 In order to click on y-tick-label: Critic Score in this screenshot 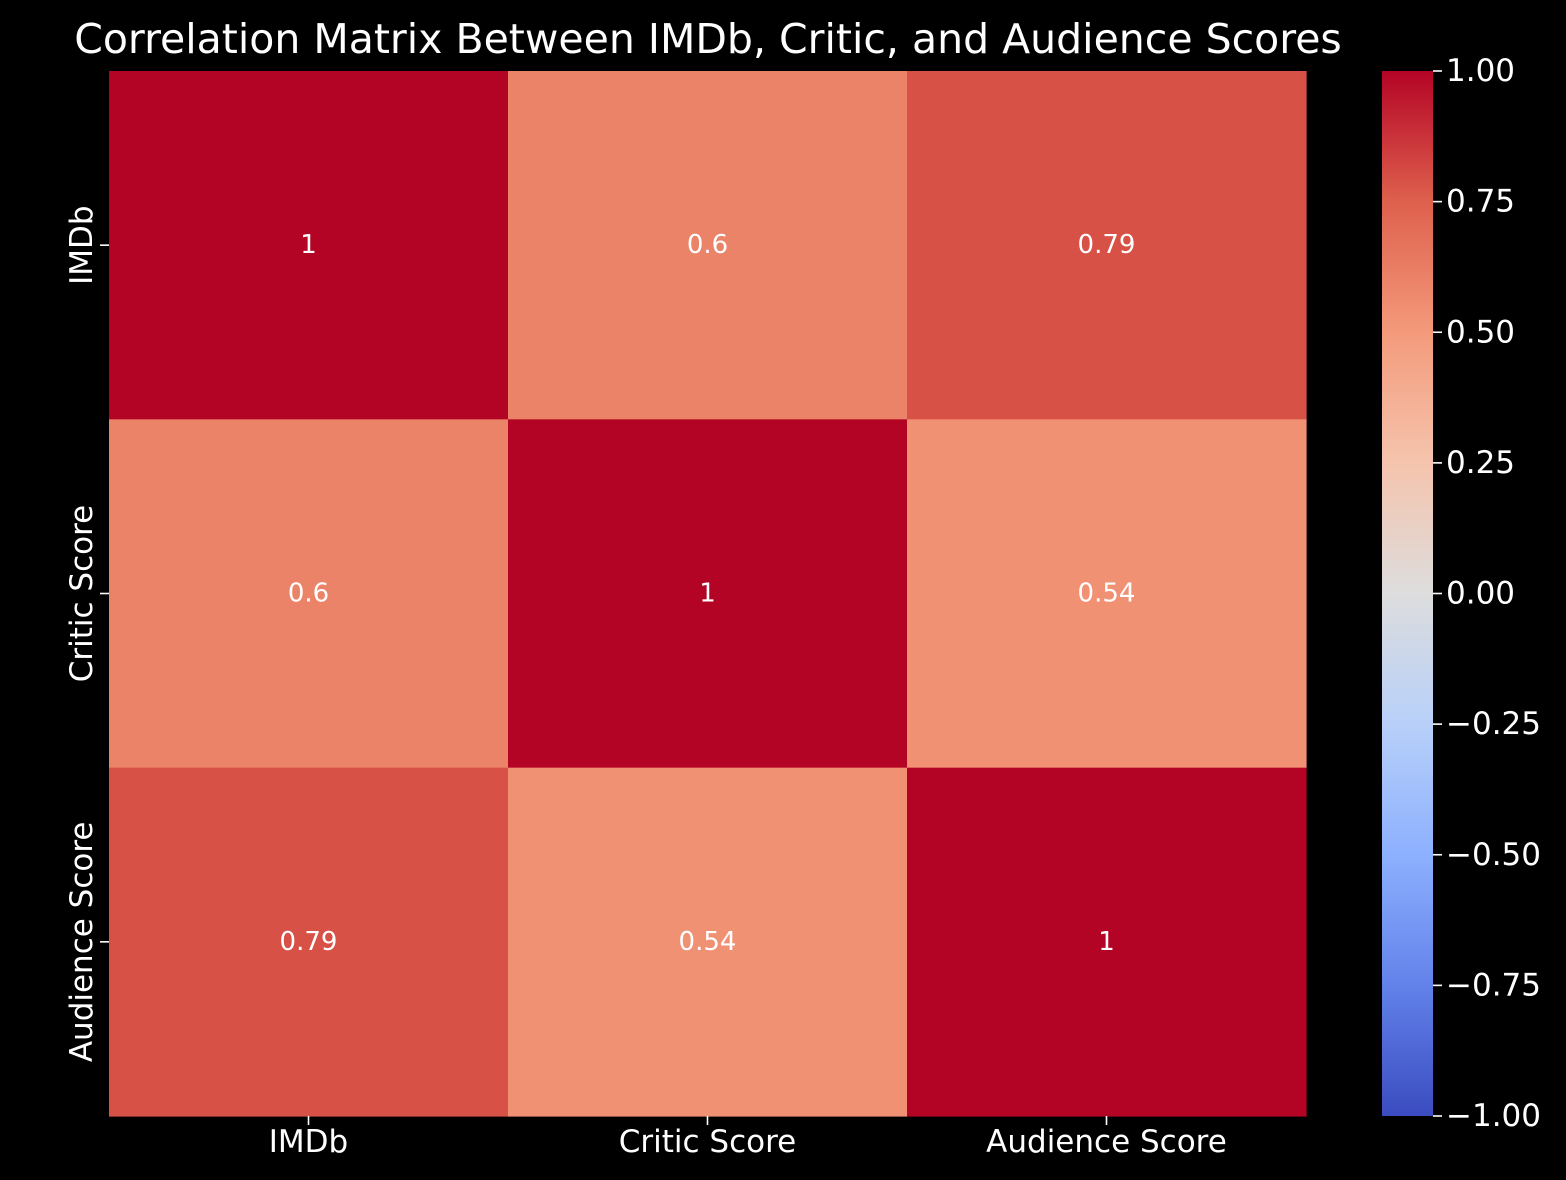, I will do `click(82, 594)`.